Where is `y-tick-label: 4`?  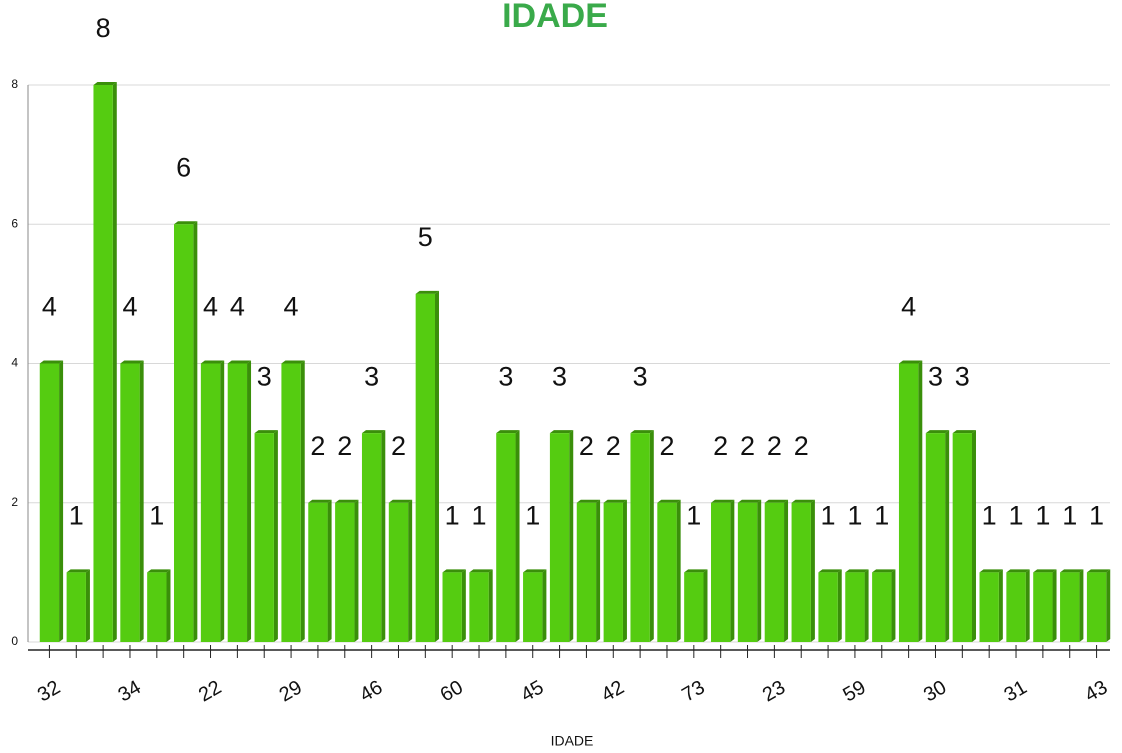
y-tick-label: 4 is located at coordinates (14, 363).